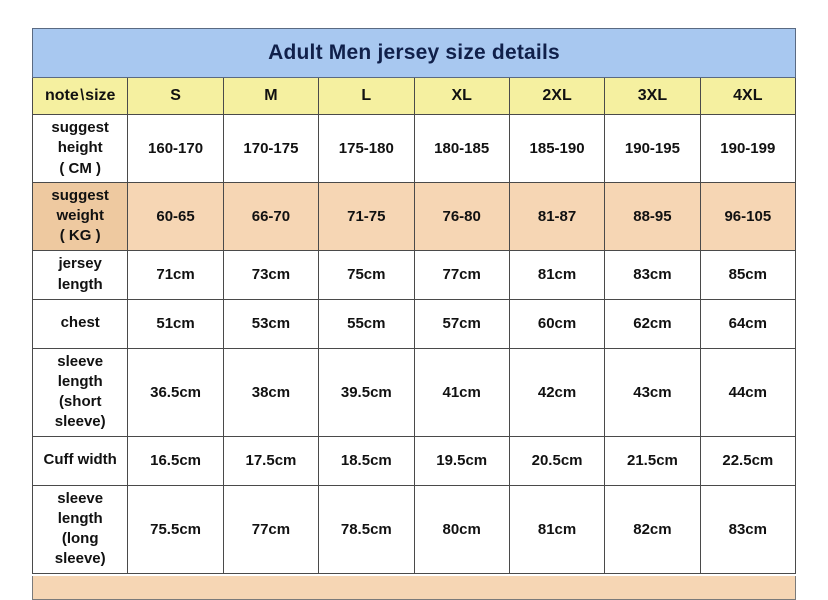 The height and width of the screenshot is (600, 828). What do you see at coordinates (461, 392) in the screenshot?
I see `table-cell: 41cm` at bounding box center [461, 392].